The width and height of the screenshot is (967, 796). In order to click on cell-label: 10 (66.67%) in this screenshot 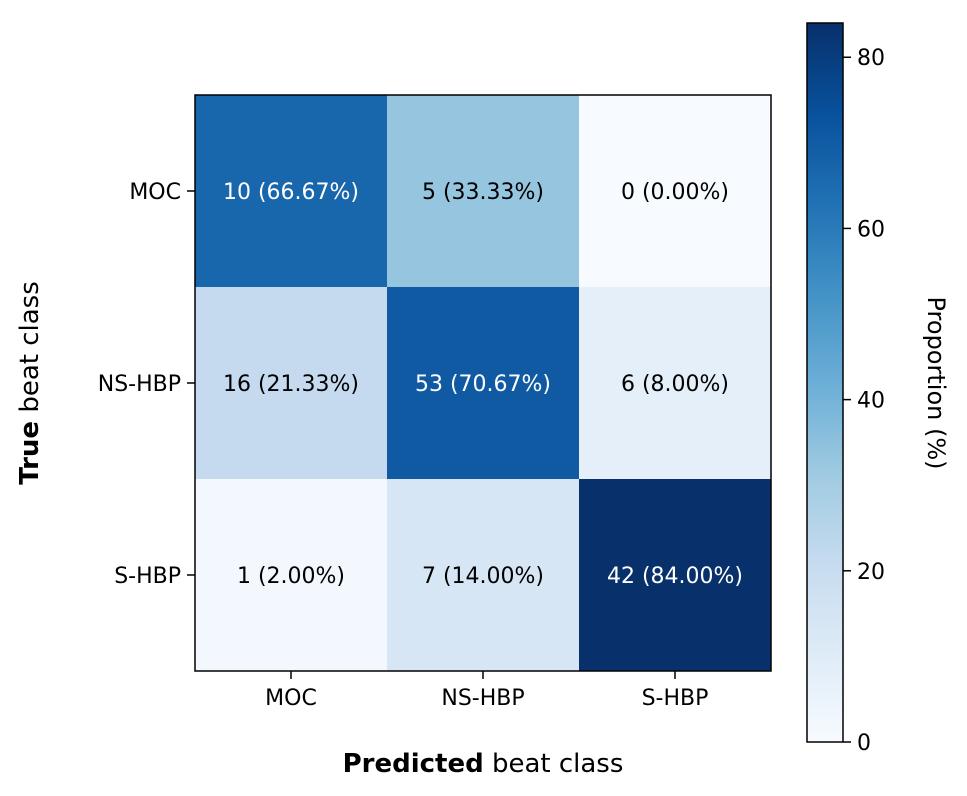, I will do `click(291, 192)`.